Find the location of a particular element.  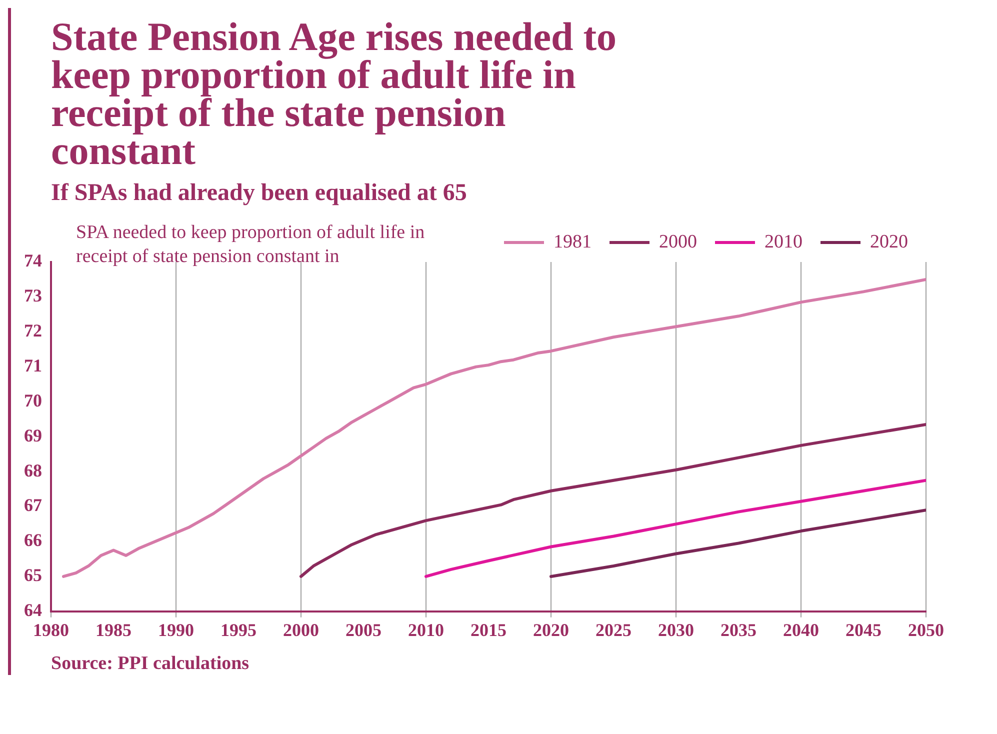

x-tick-label: 2050 is located at coordinates (926, 630).